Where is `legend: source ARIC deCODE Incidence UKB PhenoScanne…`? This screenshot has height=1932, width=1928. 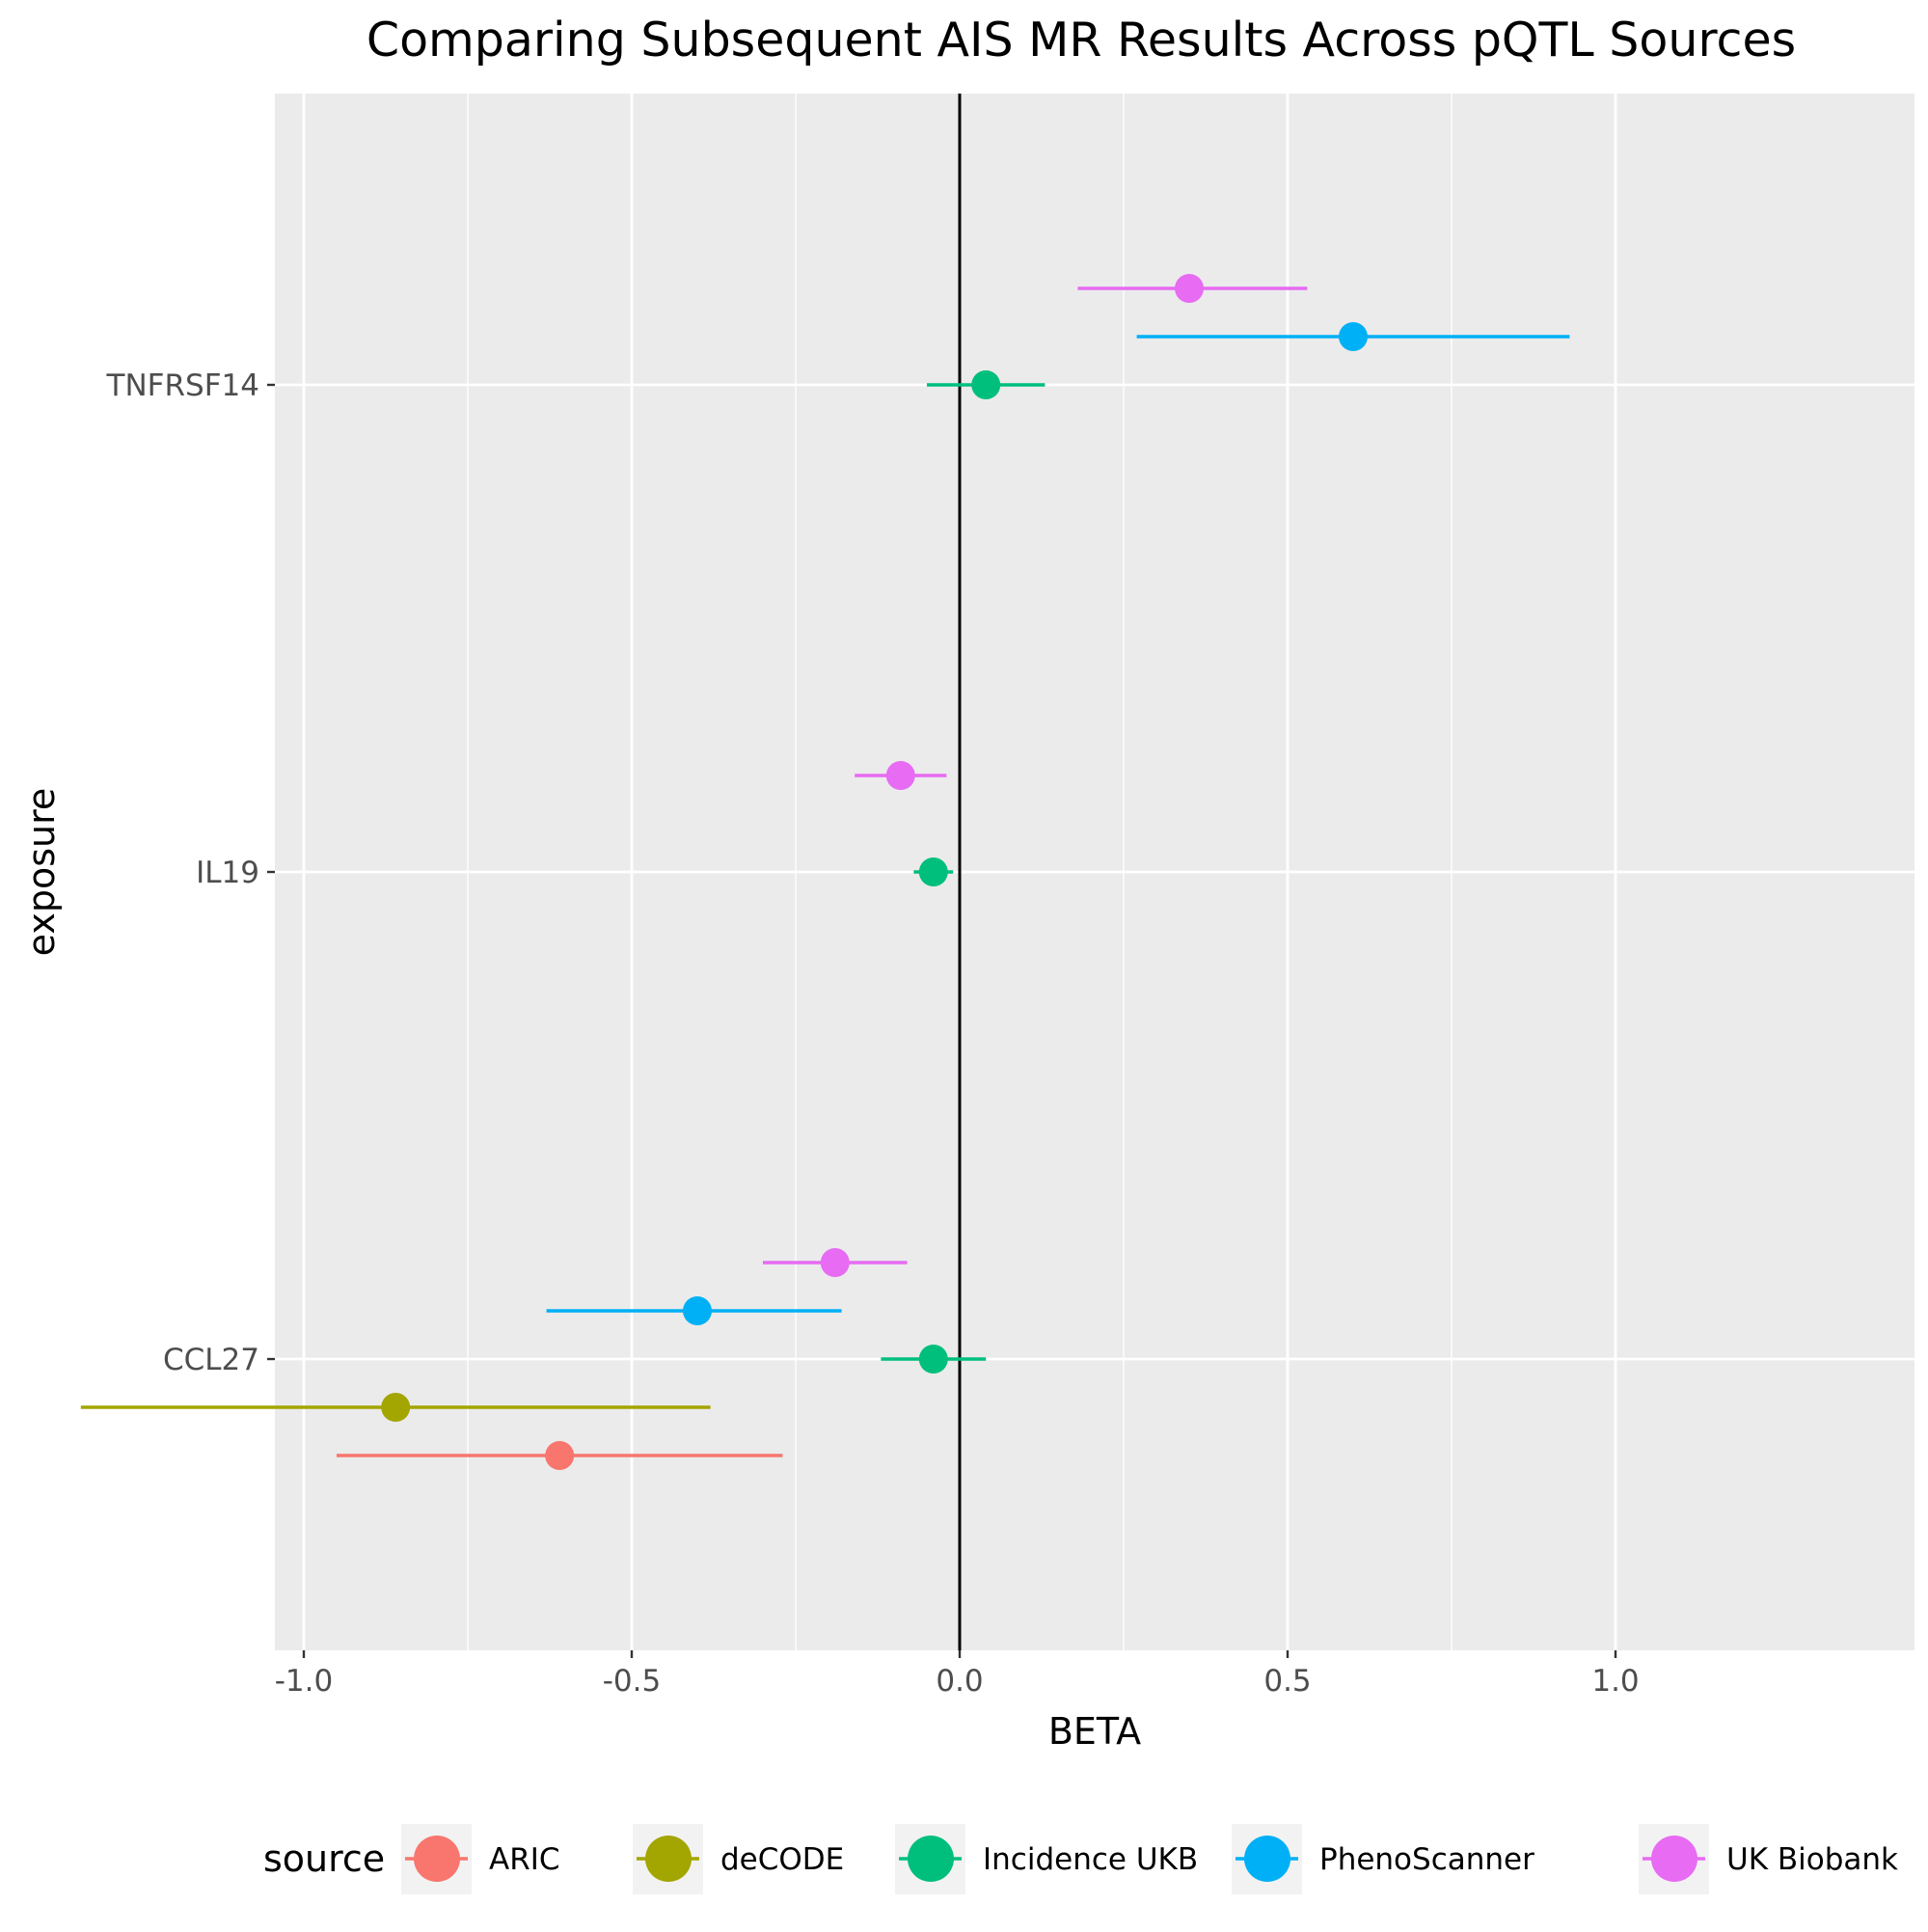
legend: source ARIC deCODE Incidence UKB PhenoScanne… is located at coordinates (1080, 1859).